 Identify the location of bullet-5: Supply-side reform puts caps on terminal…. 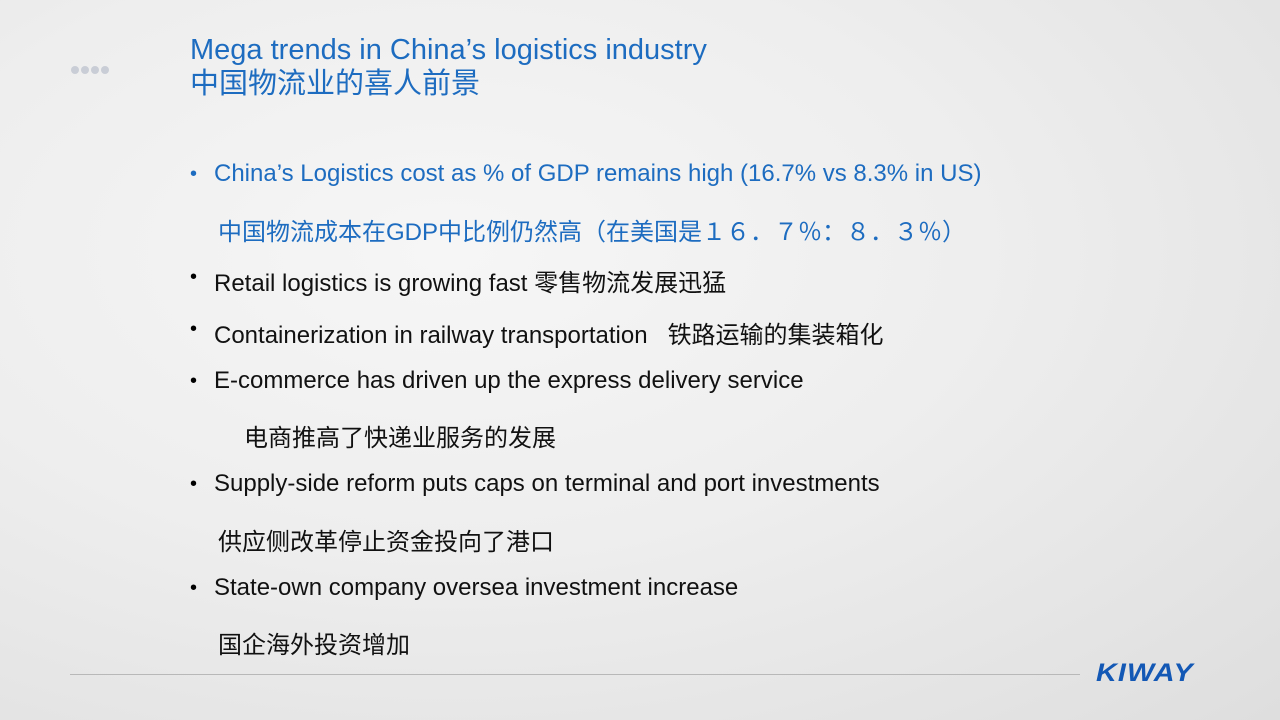
(547, 483).